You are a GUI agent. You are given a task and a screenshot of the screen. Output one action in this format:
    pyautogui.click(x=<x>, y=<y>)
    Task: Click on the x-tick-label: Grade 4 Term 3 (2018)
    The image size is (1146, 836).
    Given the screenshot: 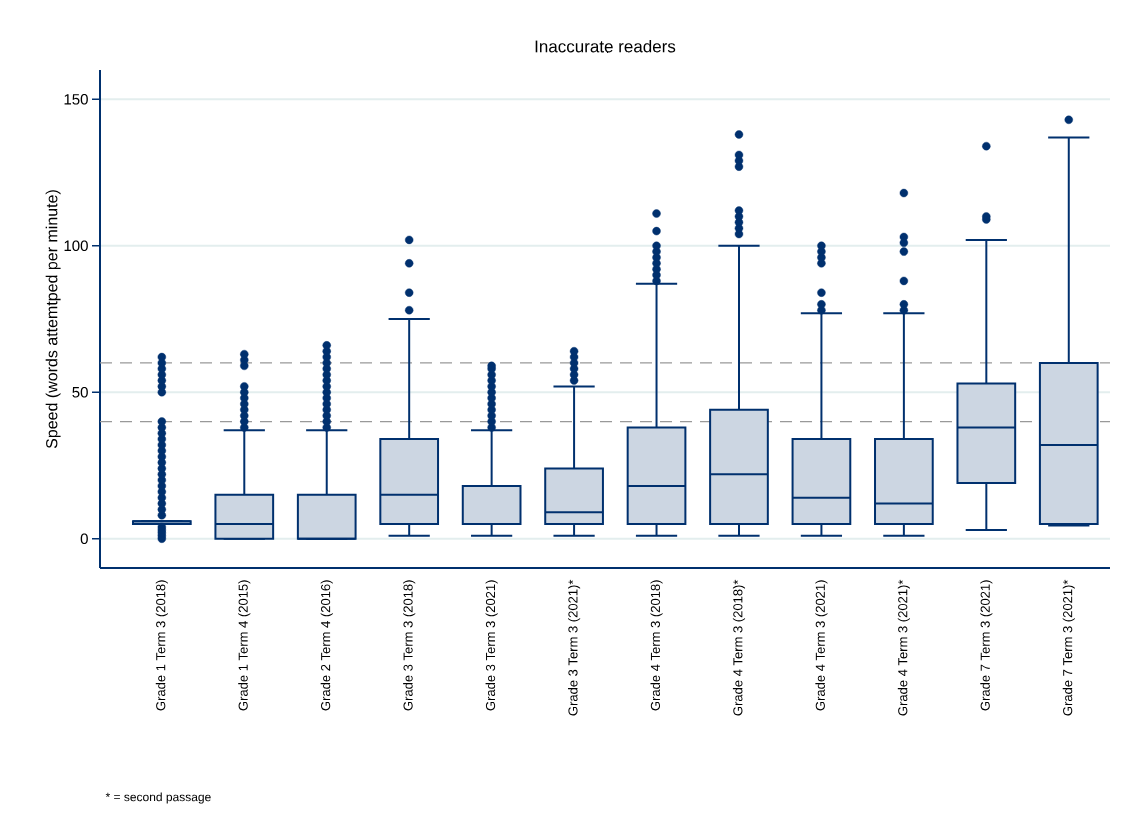 What is the action you would take?
    pyautogui.click(x=656, y=645)
    